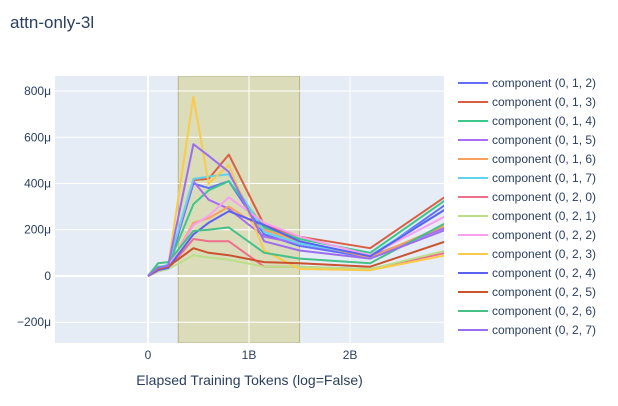 The width and height of the screenshot is (618, 406). What do you see at coordinates (544, 197) in the screenshot?
I see `legend-label: component (0, 2, 0)` at bounding box center [544, 197].